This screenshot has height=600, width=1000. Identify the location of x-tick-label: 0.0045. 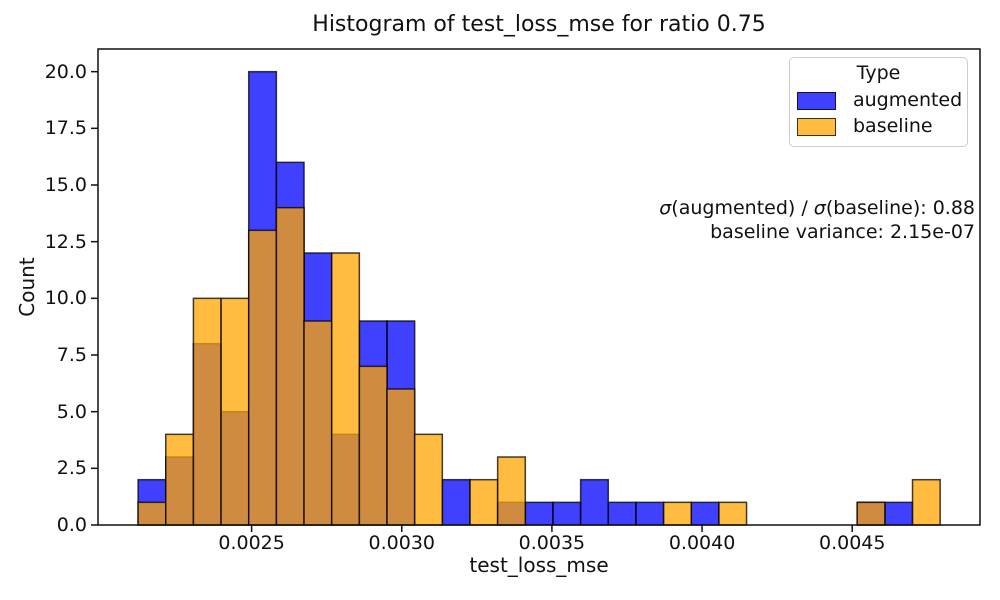
(852, 543).